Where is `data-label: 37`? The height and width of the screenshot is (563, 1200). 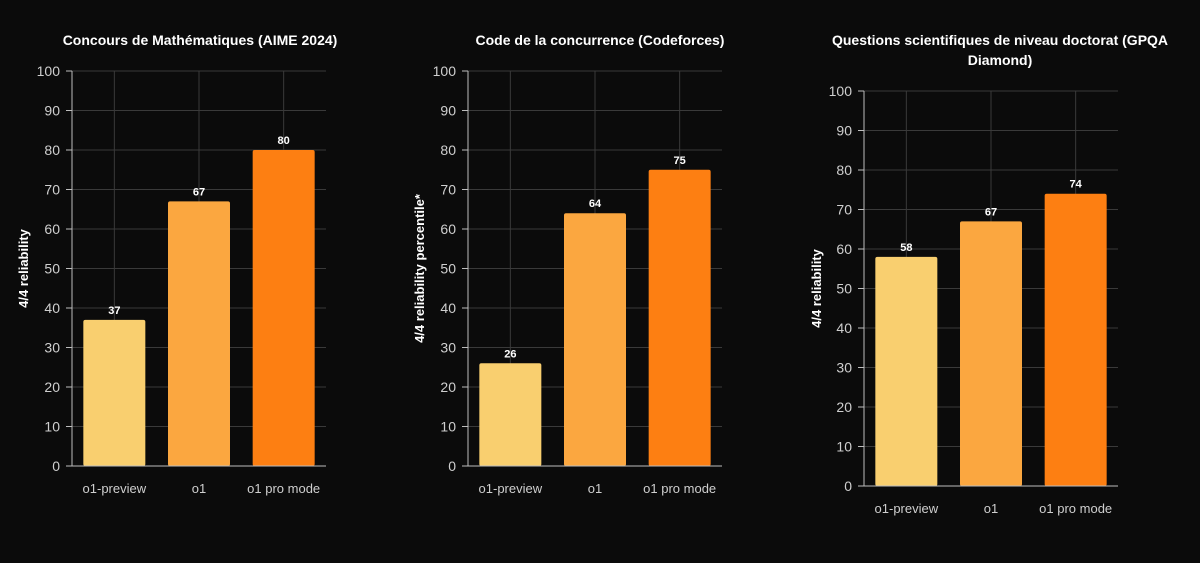
data-label: 37 is located at coordinates (114, 311).